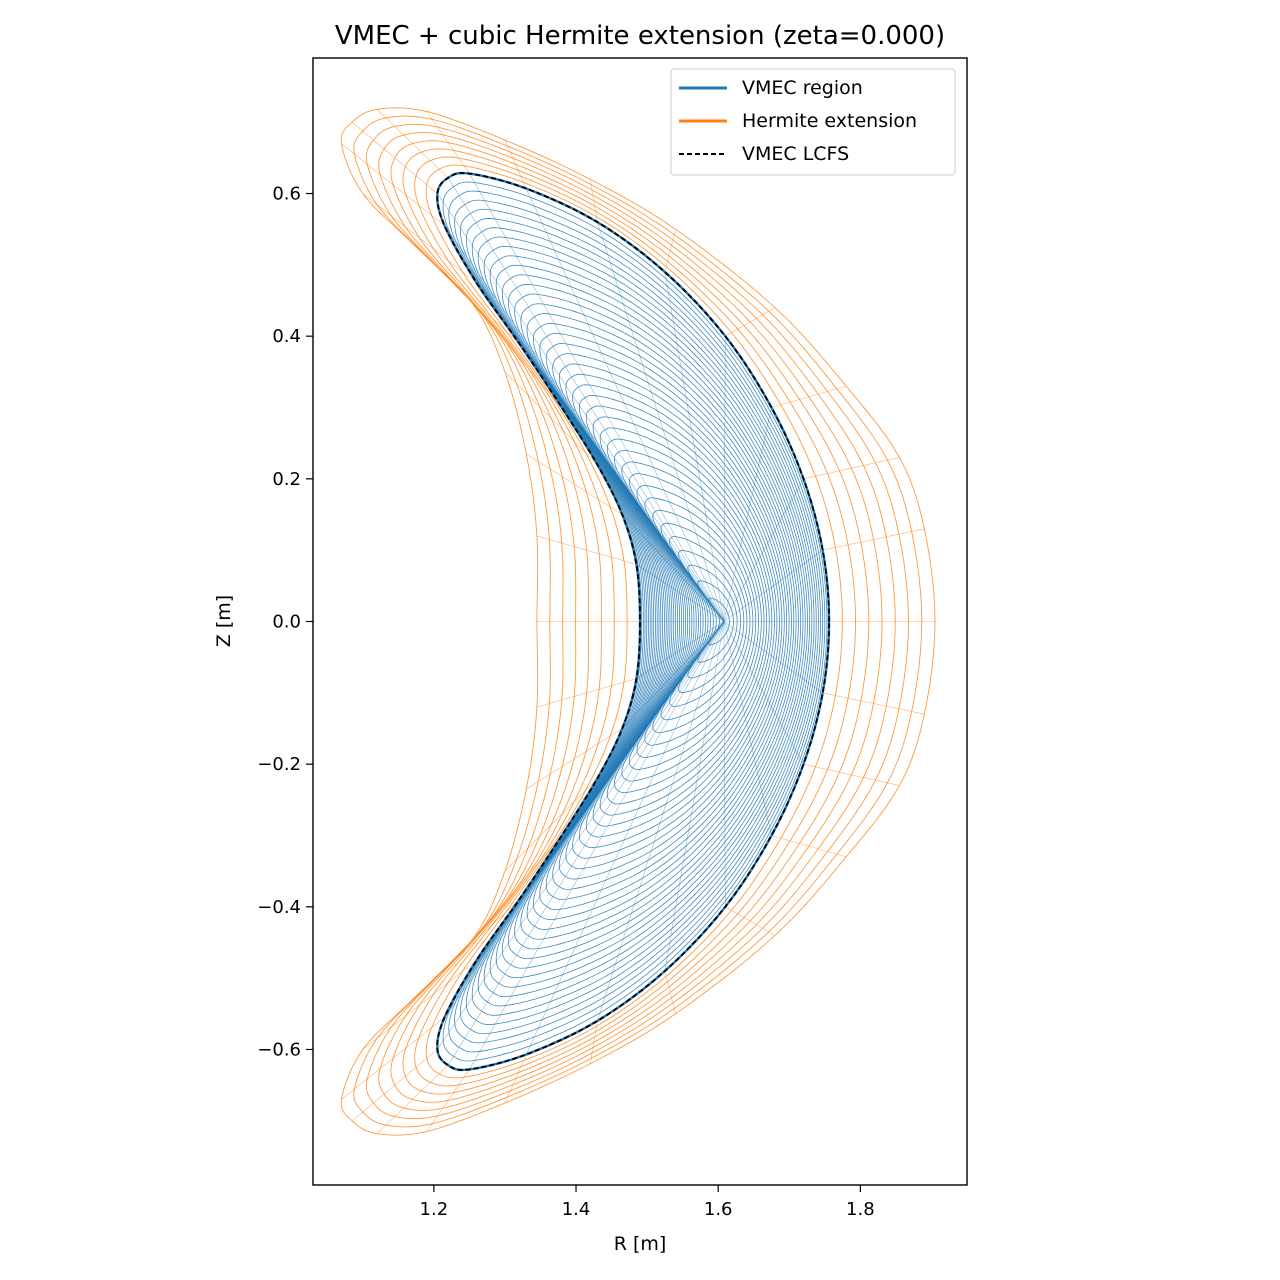 Image resolution: width=1280 pixels, height=1280 pixels. What do you see at coordinates (224, 621) in the screenshot?
I see `y-axis-label: Z [m]` at bounding box center [224, 621].